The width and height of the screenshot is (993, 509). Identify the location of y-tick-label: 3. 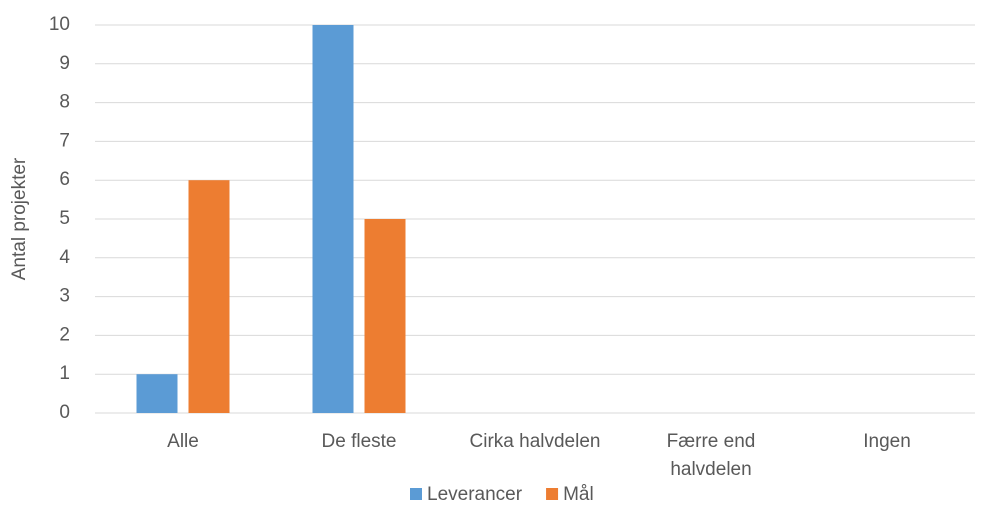
(64, 296).